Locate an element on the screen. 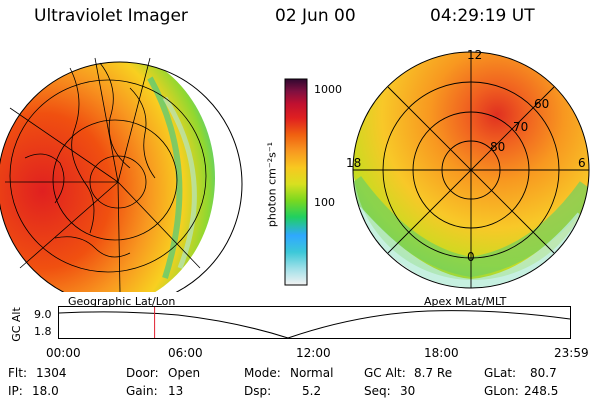 The height and width of the screenshot is (400, 600). flt-label: Flt: is located at coordinates (17, 373).